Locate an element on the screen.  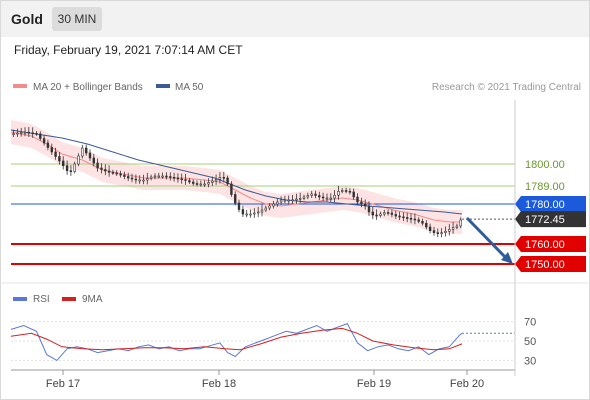
forecast-arrow-shaft is located at coordinates (487, 238).